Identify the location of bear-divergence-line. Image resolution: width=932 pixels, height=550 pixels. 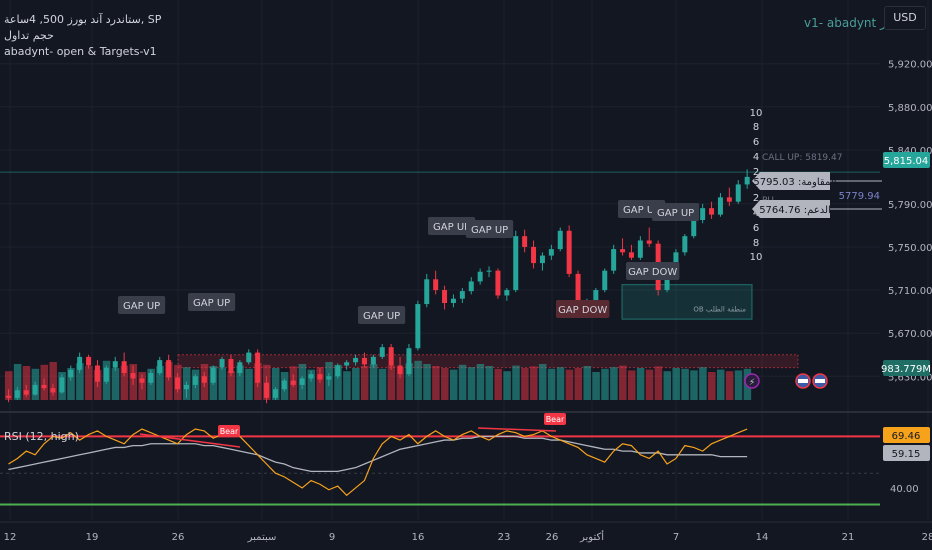
(190, 440).